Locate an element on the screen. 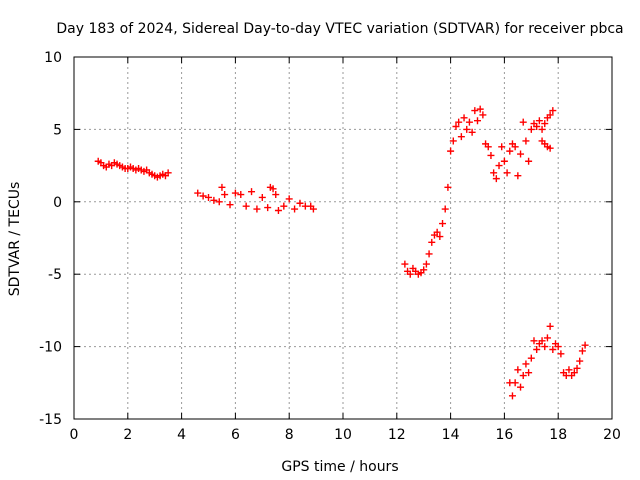 The width and height of the screenshot is (640, 480). y-tick-label: 0 is located at coordinates (57, 203).